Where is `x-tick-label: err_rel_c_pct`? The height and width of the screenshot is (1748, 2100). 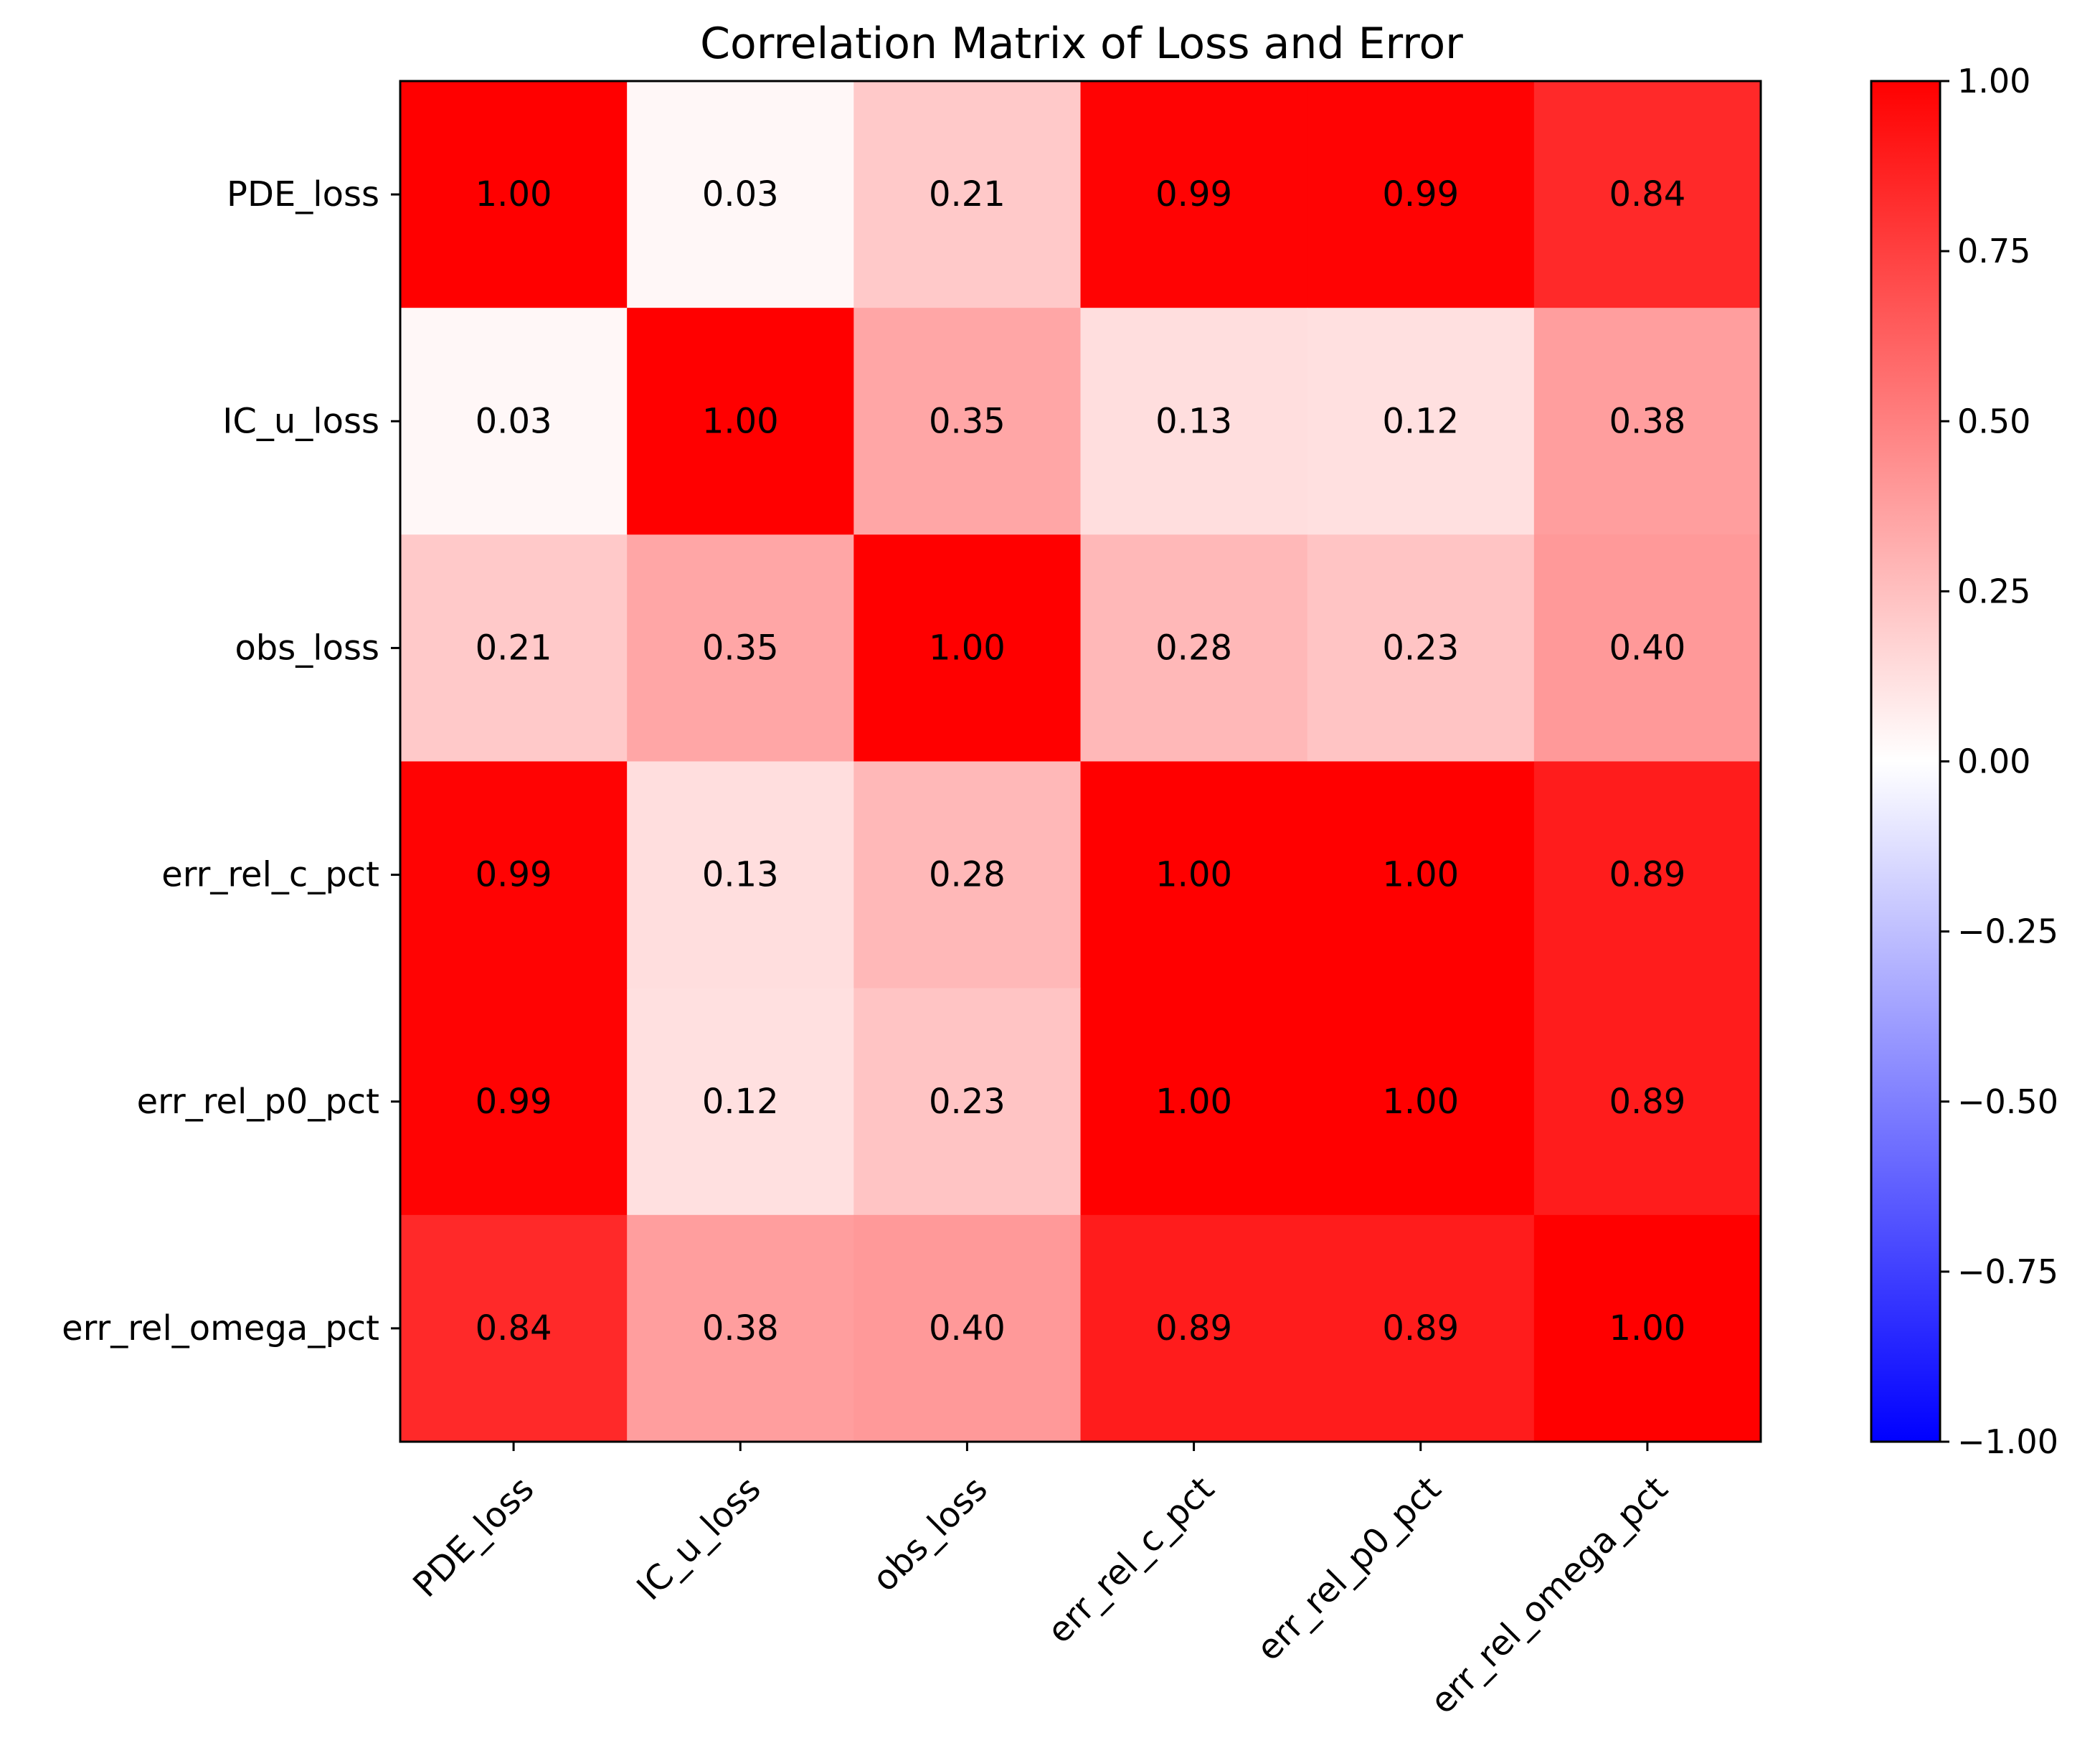 x-tick-label: err_rel_c_pct is located at coordinates (1131, 1560).